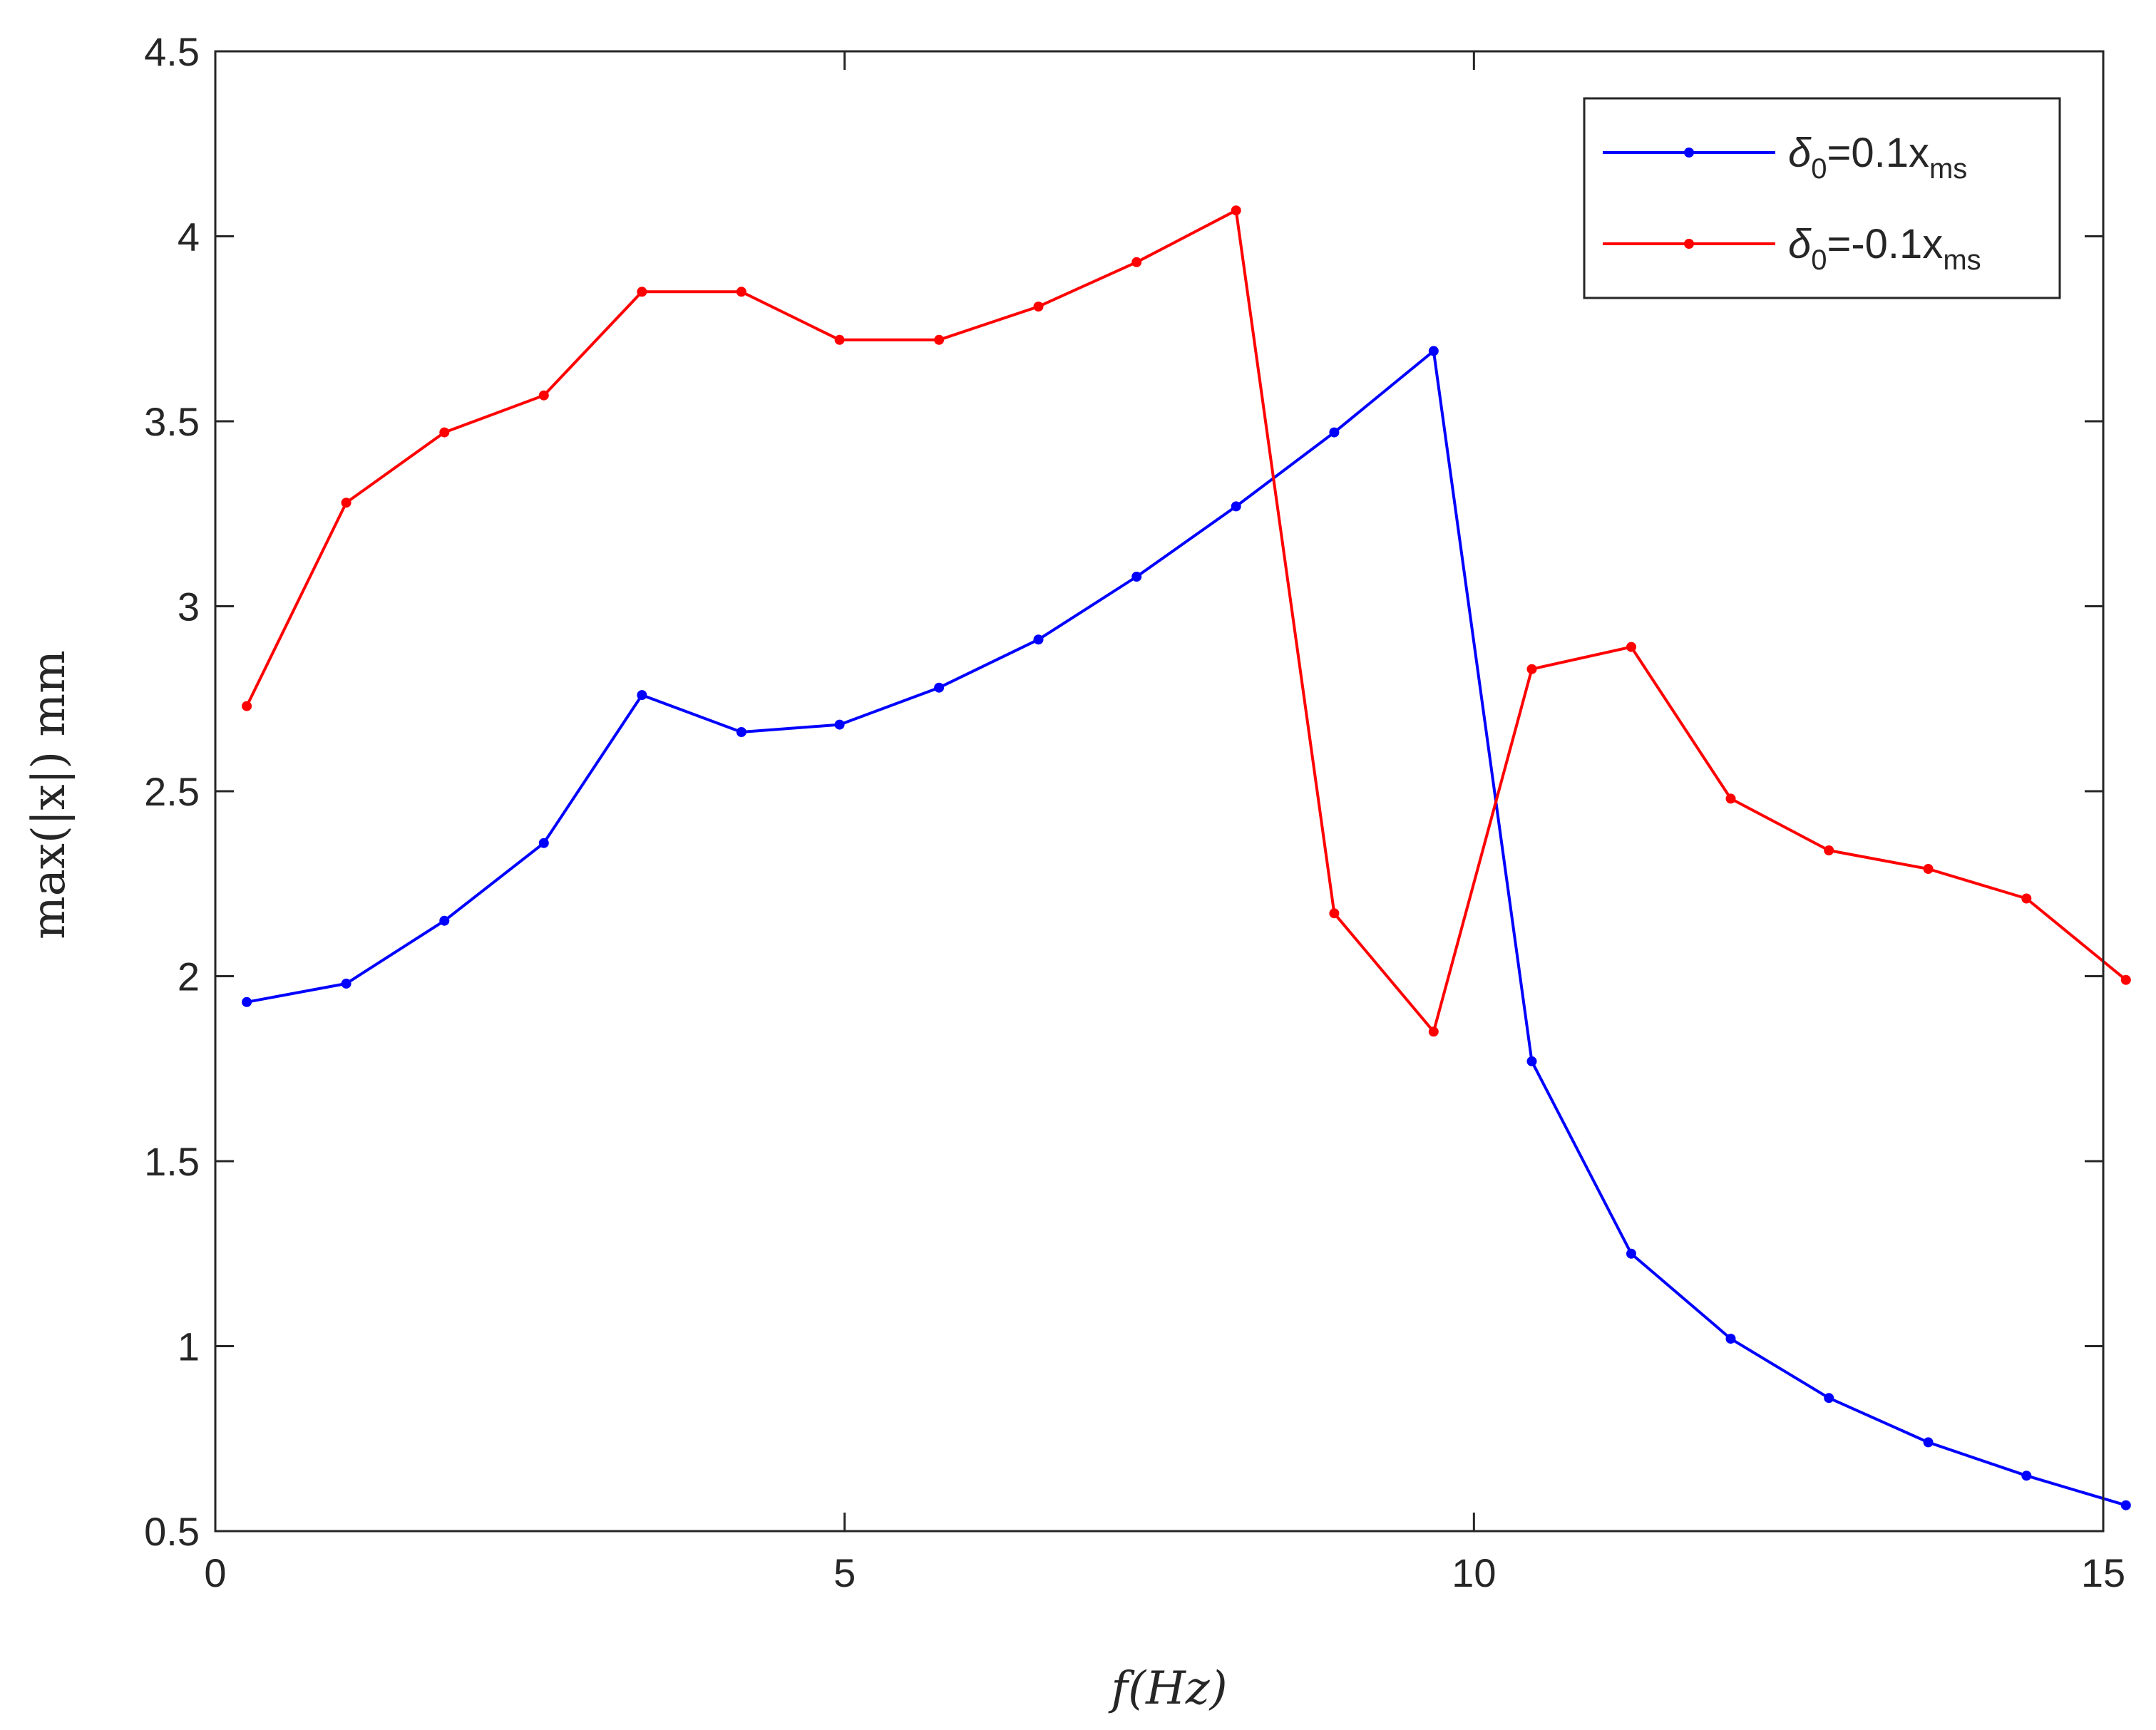 This screenshot has width=2156, height=1730. Describe the element at coordinates (1819, 169) in the screenshot. I see `legend-symbol-sub-positive: 0` at that location.